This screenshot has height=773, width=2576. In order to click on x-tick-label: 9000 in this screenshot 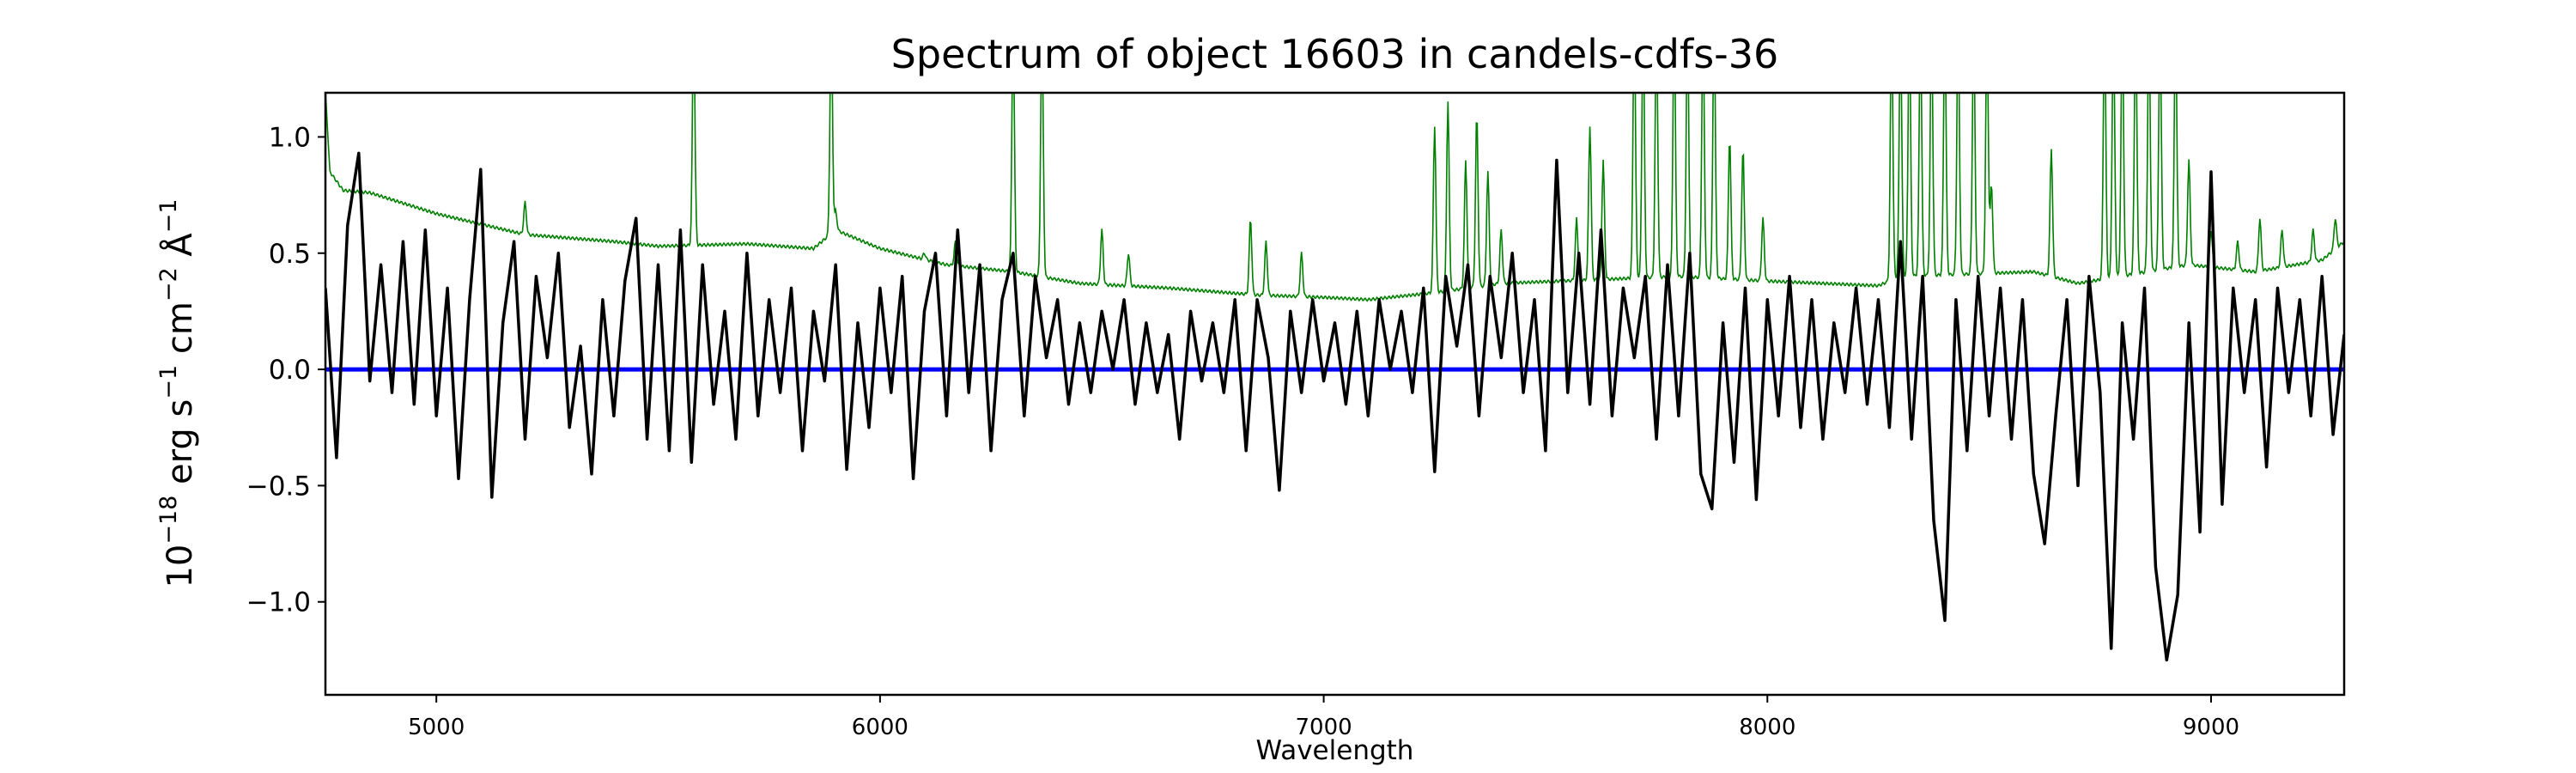, I will do `click(2211, 727)`.